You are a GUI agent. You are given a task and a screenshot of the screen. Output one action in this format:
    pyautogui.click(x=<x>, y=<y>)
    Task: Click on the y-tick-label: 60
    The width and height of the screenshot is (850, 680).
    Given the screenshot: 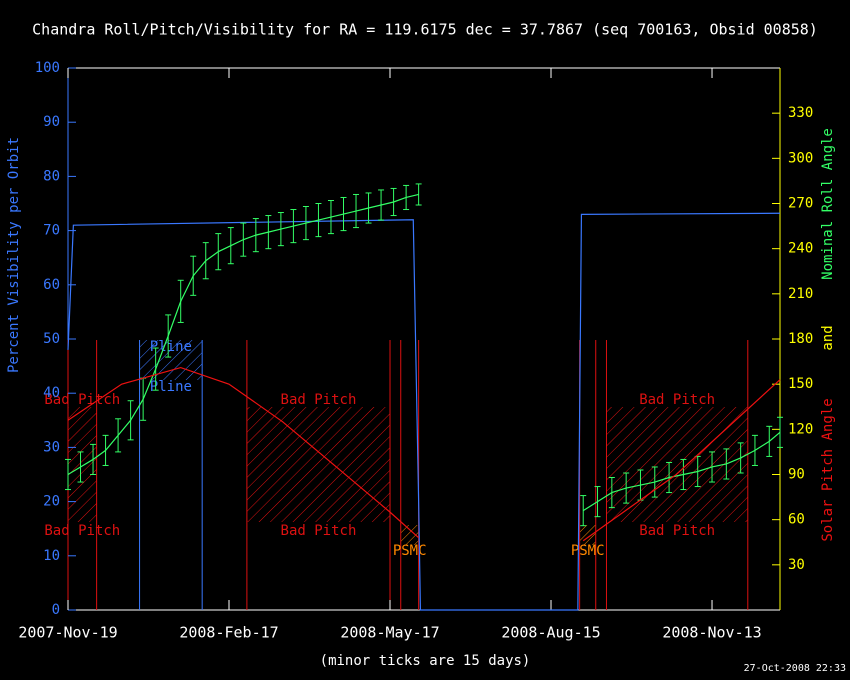 What is the action you would take?
    pyautogui.click(x=51, y=285)
    